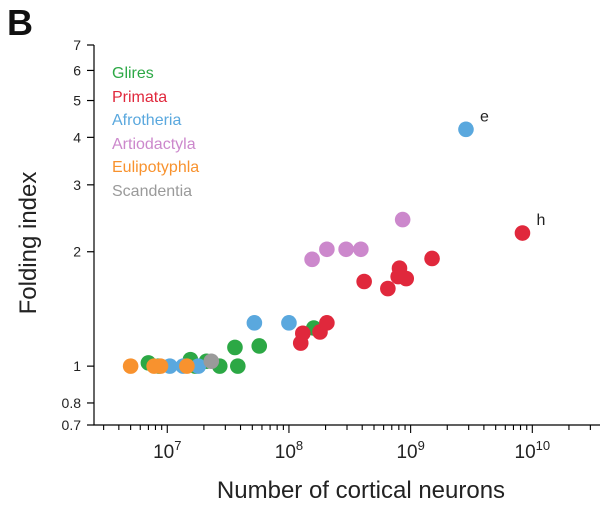  I want to click on legend-item-primata: Primata, so click(140, 97).